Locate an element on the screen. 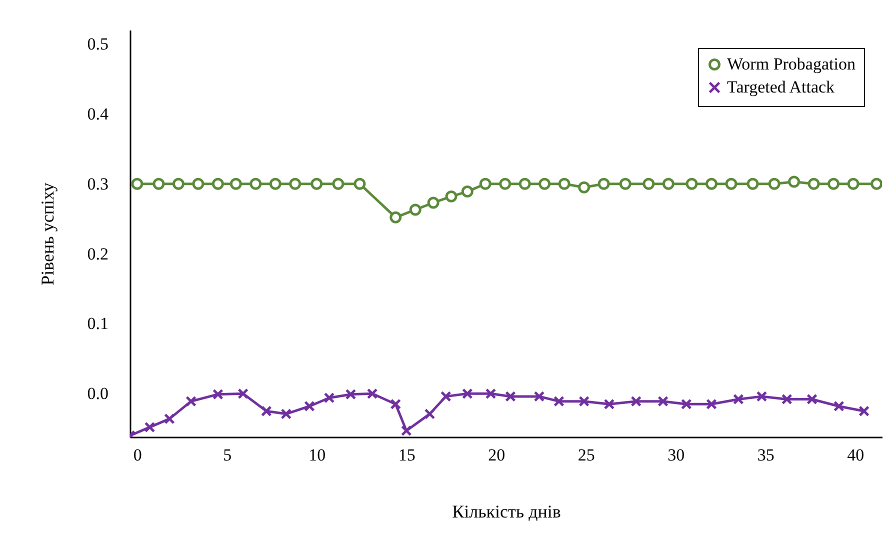 The width and height of the screenshot is (886, 539). y-tick-label: 0.5 is located at coordinates (97, 44).